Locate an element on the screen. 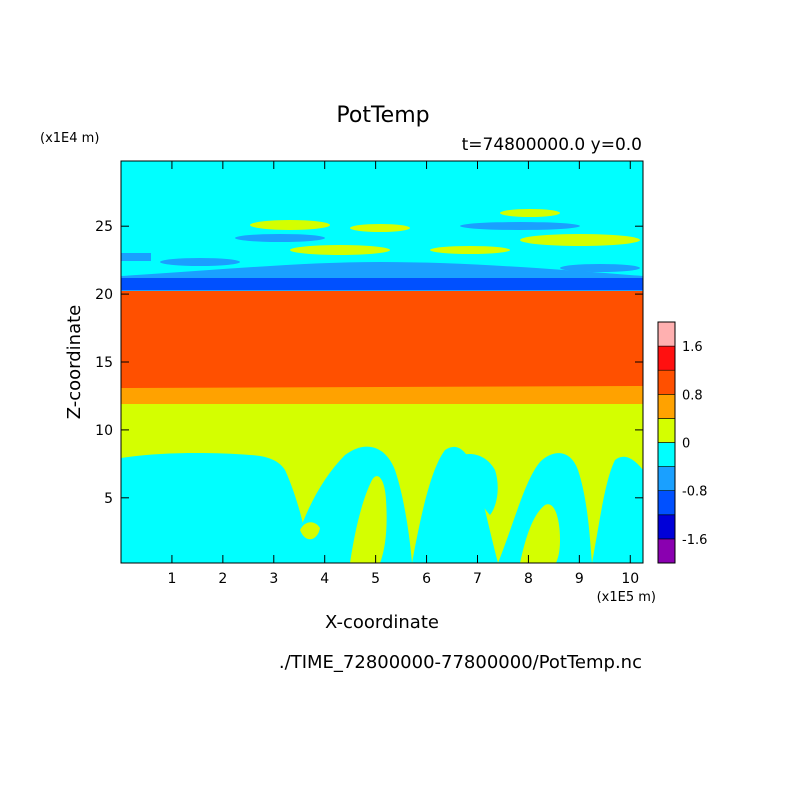  field-dark-blue-band is located at coordinates (382, 284).